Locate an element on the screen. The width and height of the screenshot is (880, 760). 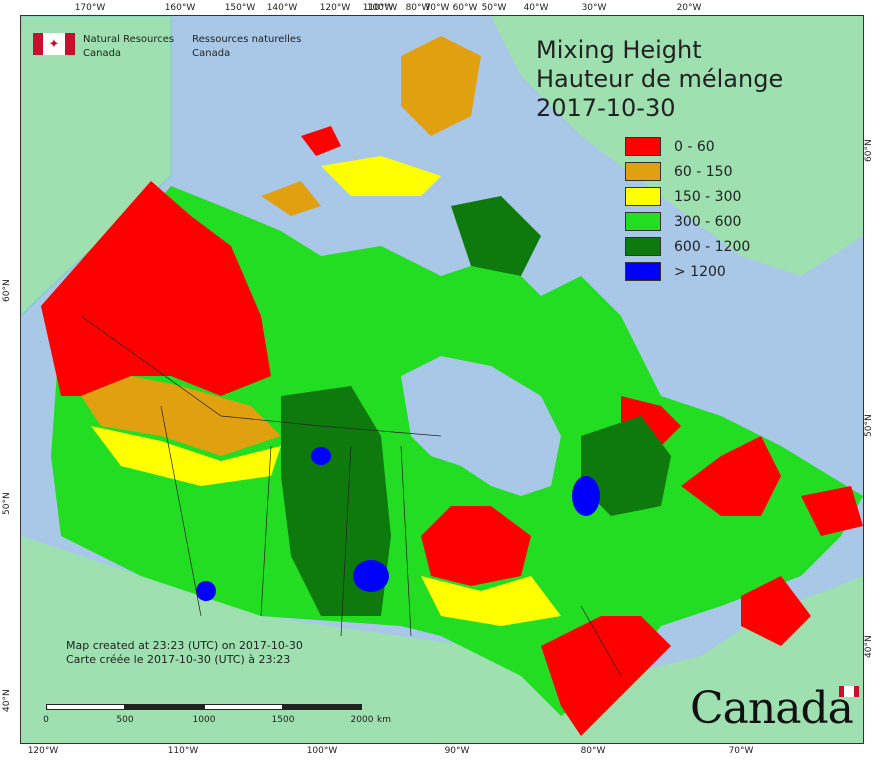
tick-bottom-90w: 90°W is located at coordinates (457, 751).